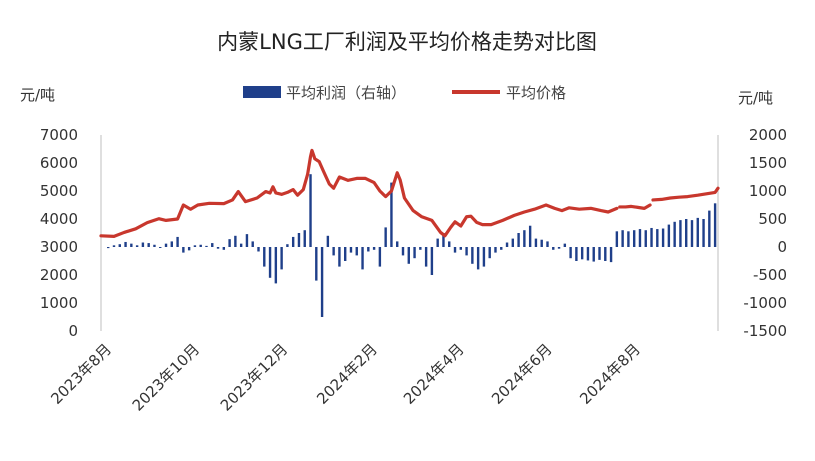 The height and width of the screenshot is (461, 815). Describe the element at coordinates (765, 331) in the screenshot. I see `right-tick-label: -1500` at that location.